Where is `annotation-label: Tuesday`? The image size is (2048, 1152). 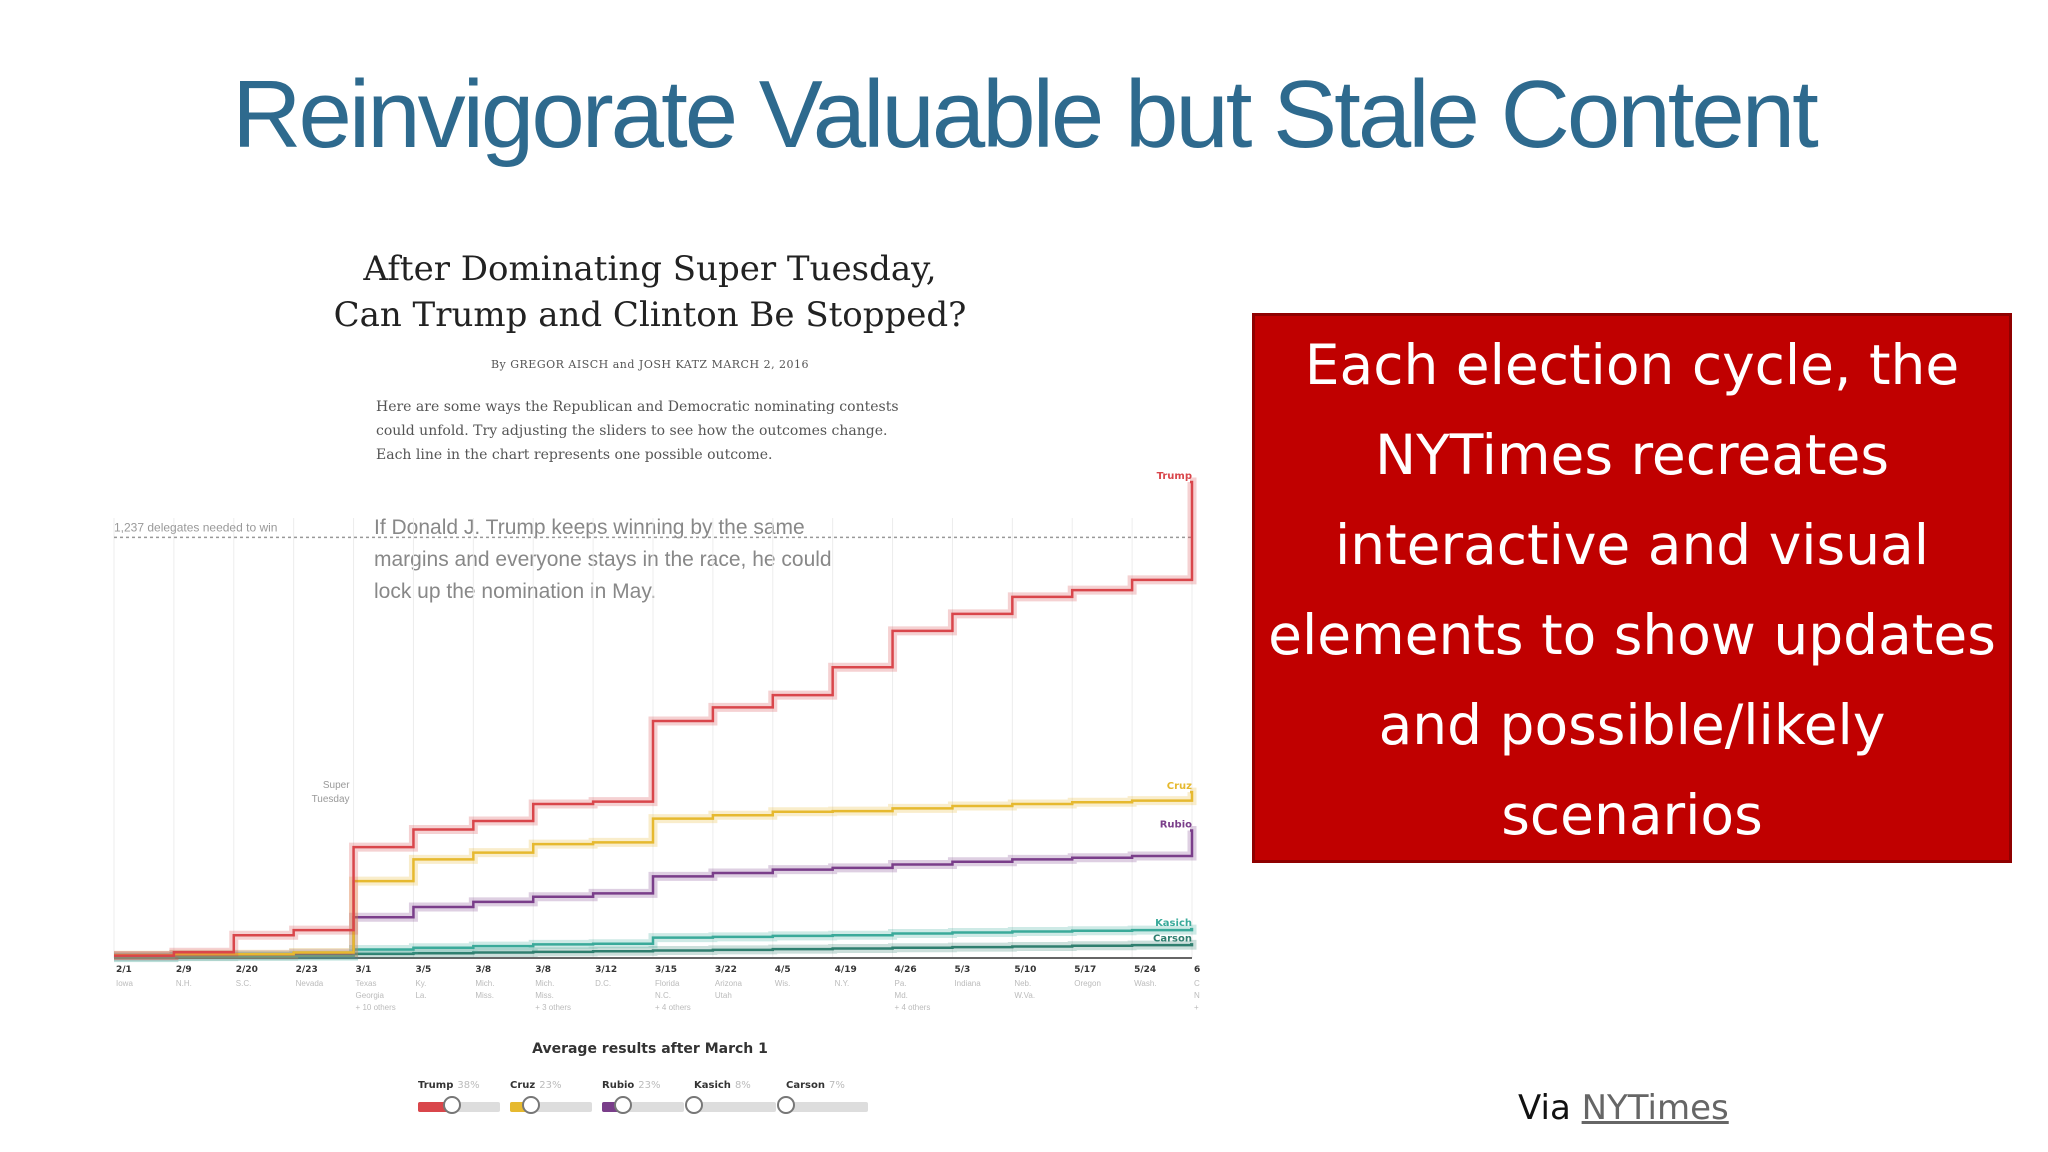
annotation-label: Tuesday is located at coordinates (331, 799).